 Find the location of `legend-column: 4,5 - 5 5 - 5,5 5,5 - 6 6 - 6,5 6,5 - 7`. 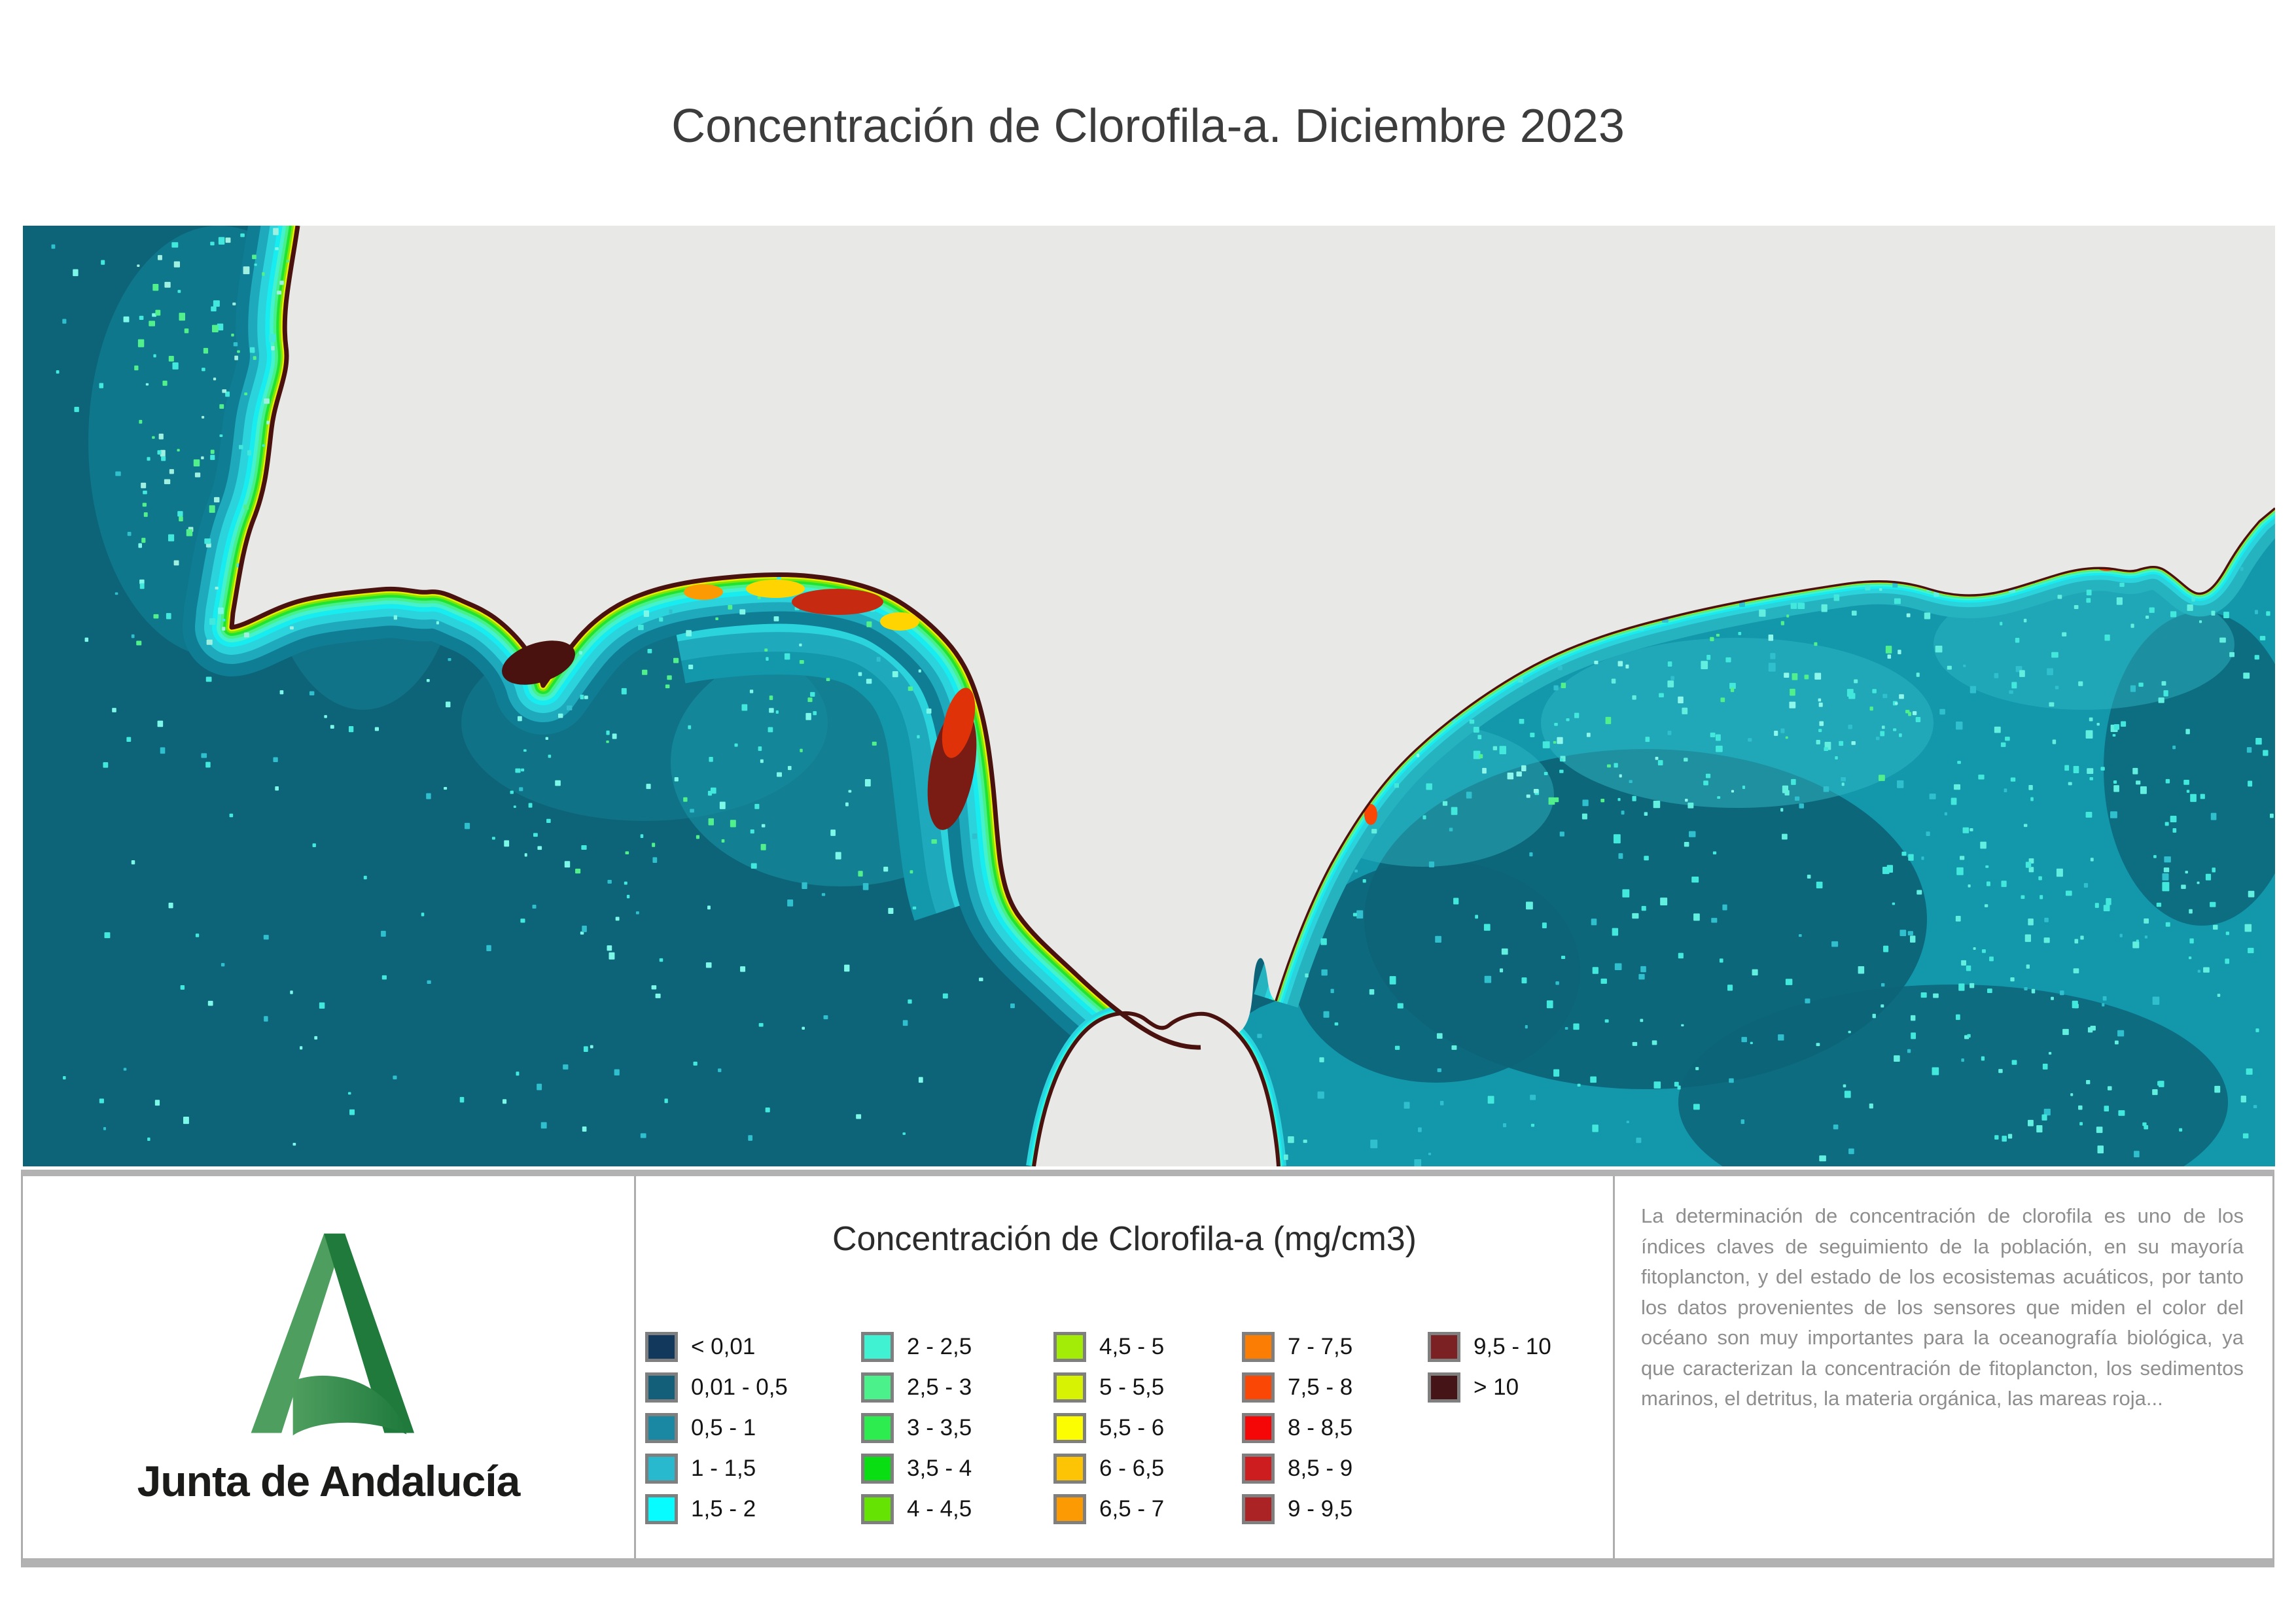

legend-column: 4,5 - 5 5 - 5,5 5,5 - 6 6 - 6,5 6,5 - 7 is located at coordinates (1148, 1434).